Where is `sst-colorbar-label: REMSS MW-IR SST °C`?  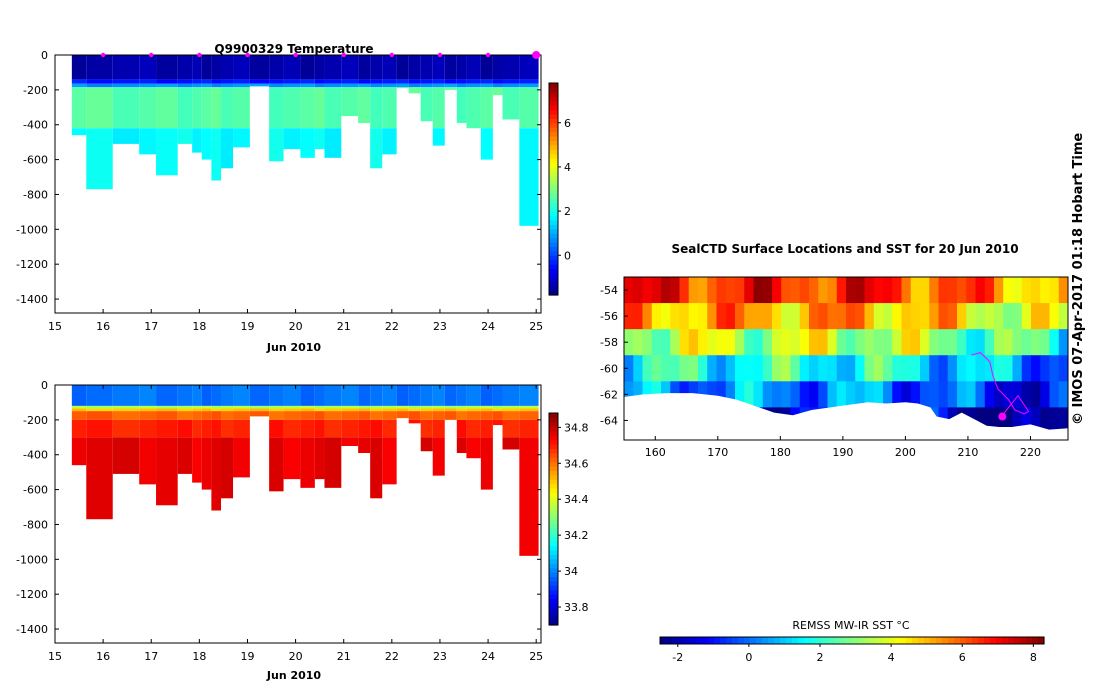
sst-colorbar-label: REMSS MW-IR SST °C is located at coordinates (851, 625).